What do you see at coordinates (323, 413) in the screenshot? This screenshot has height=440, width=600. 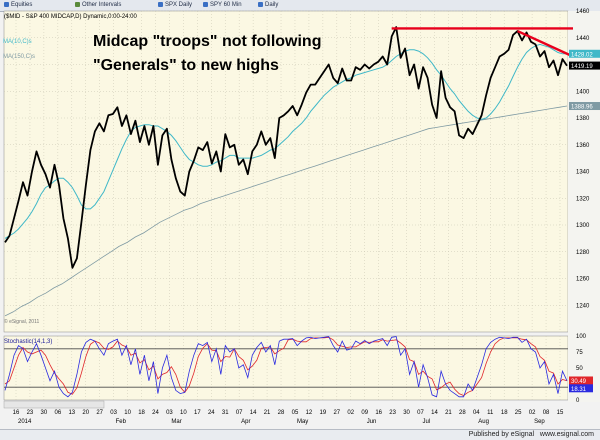 I see `x-tick-label: 19` at bounding box center [323, 413].